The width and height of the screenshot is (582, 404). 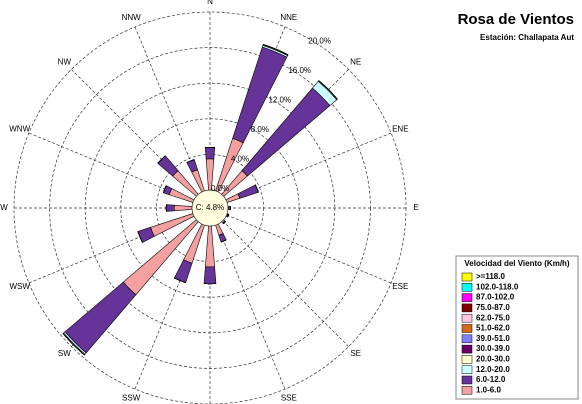 What do you see at coordinates (400, 128) in the screenshot?
I see `direction-label: ENE` at bounding box center [400, 128].